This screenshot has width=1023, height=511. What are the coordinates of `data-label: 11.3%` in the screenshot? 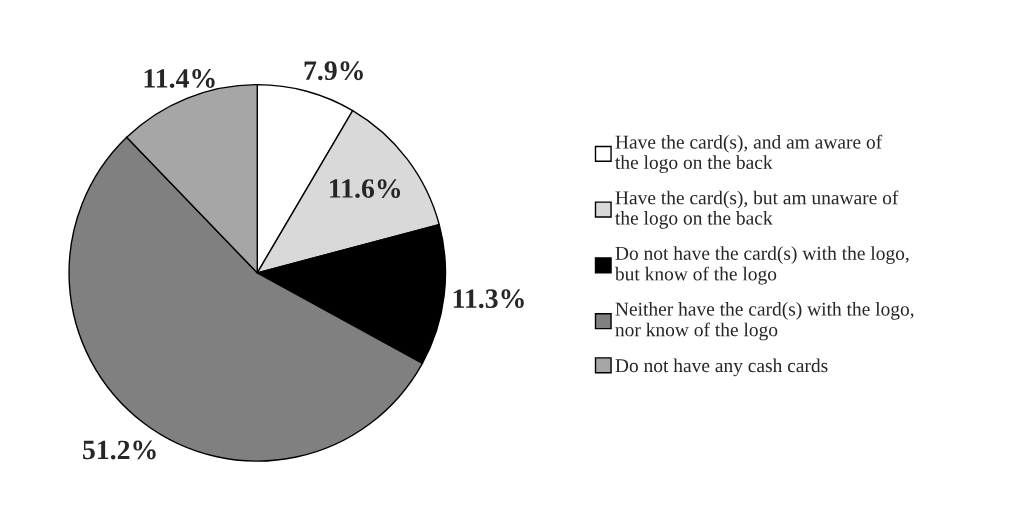 It's located at (488, 299).